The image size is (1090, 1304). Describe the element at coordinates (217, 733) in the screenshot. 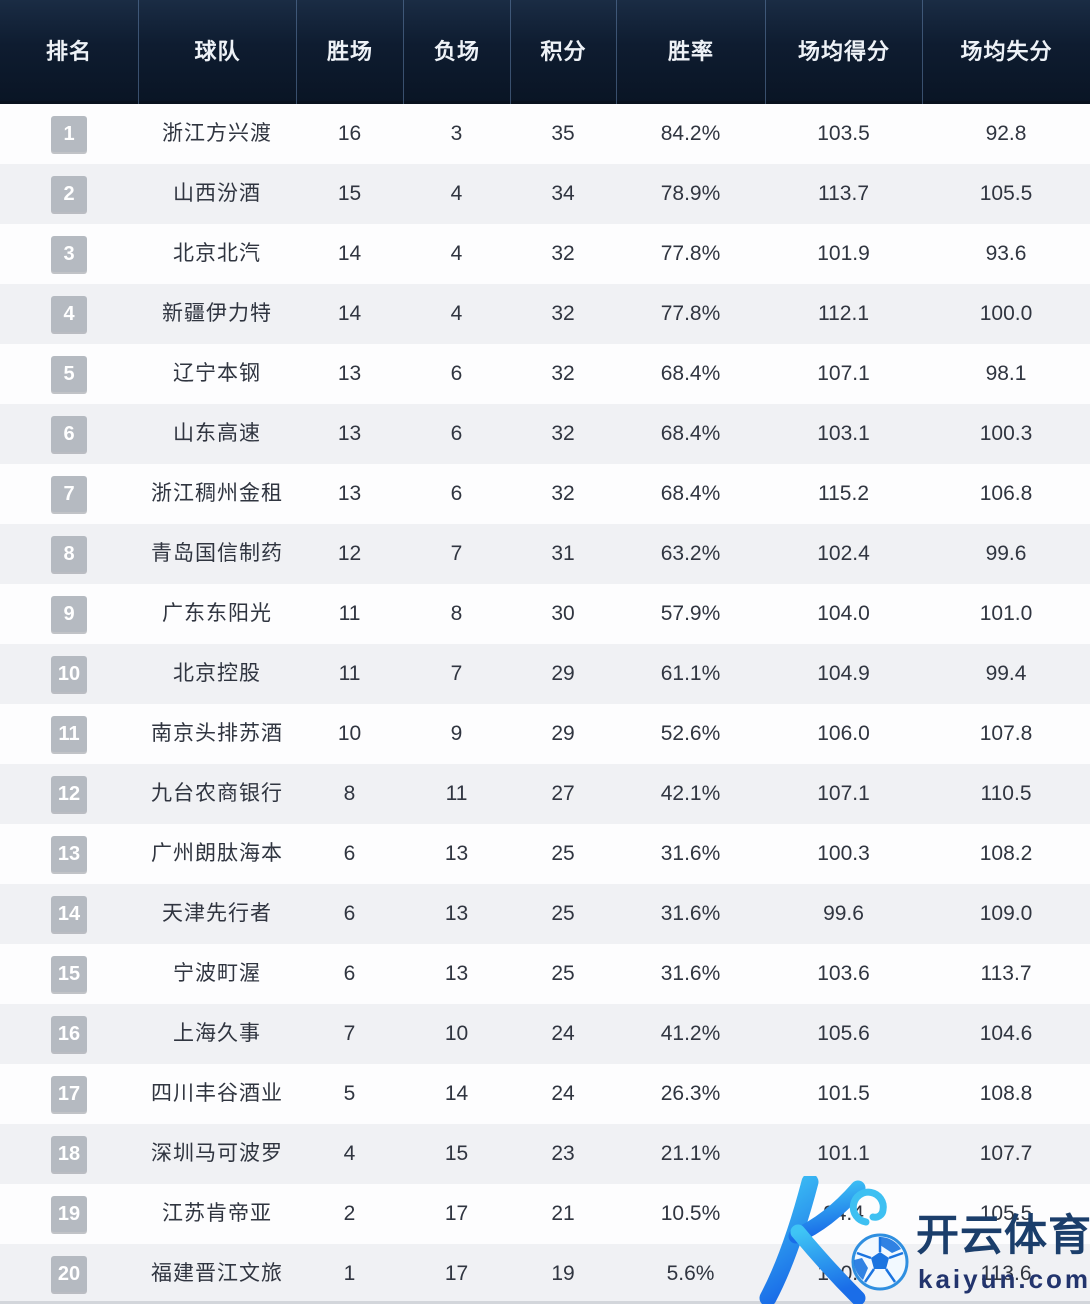

I see `cell-team-name: 南京头排苏酒` at that location.